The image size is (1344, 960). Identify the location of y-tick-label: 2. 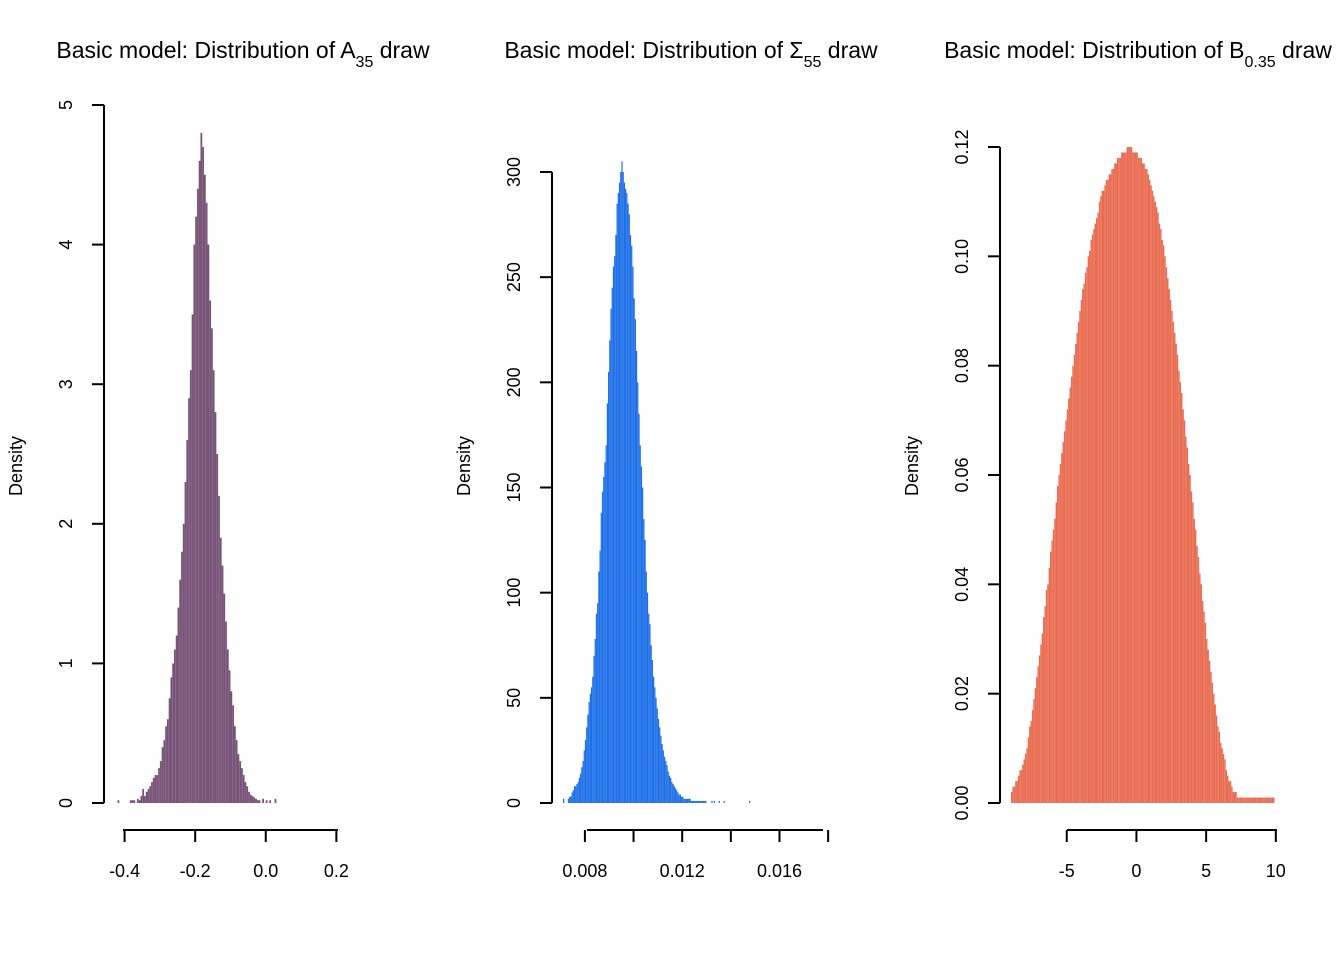
(66, 524).